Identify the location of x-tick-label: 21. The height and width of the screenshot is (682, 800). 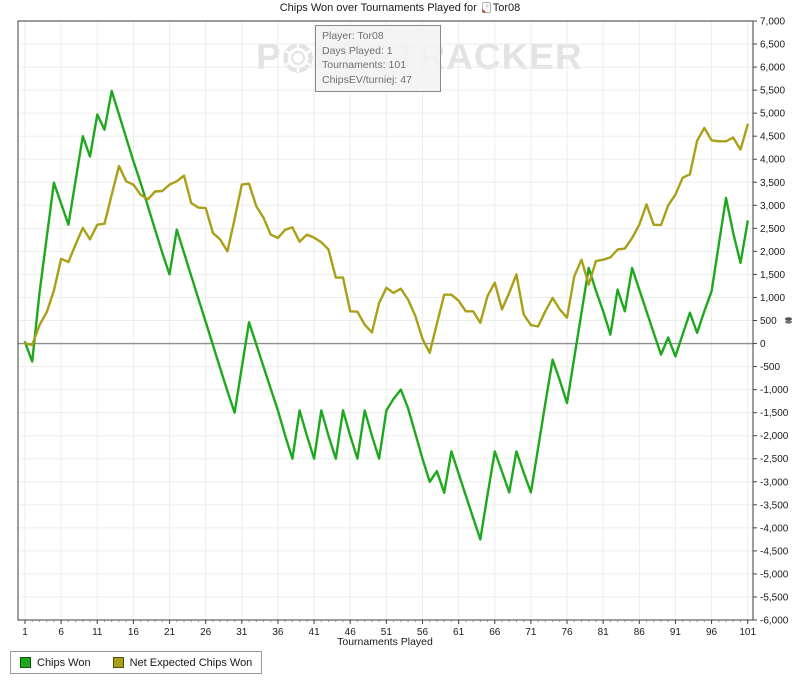
(170, 632).